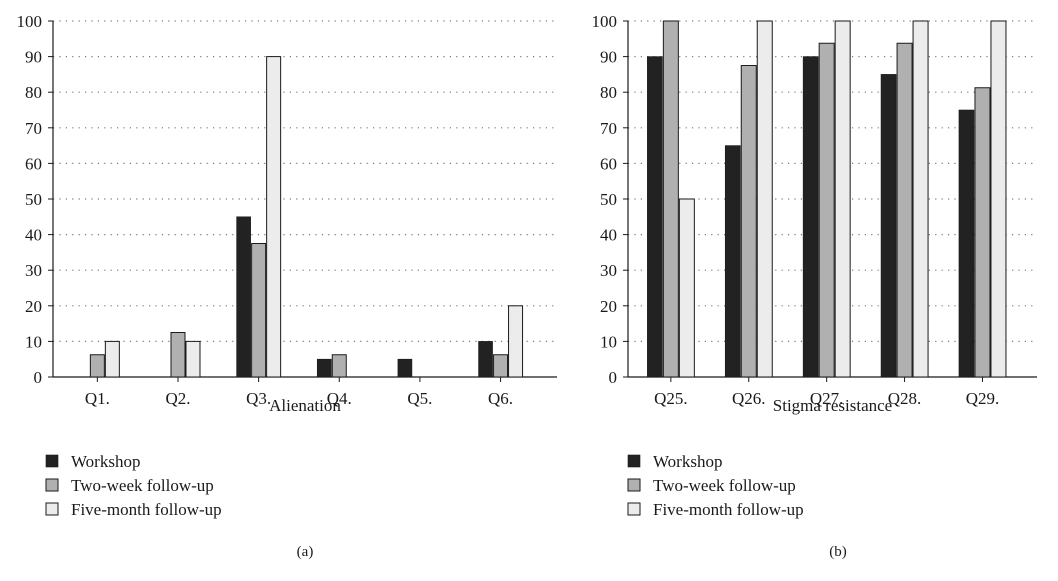 This screenshot has height=581, width=1058. What do you see at coordinates (827, 398) in the screenshot?
I see `panel-b-xtick-label: Q27.` at bounding box center [827, 398].